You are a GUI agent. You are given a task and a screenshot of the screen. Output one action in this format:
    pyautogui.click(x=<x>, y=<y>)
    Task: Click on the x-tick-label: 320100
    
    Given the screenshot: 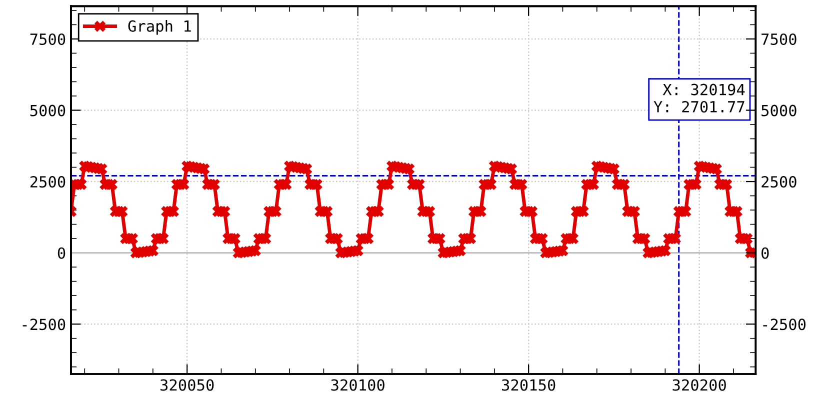 What is the action you would take?
    pyautogui.click(x=357, y=385)
    